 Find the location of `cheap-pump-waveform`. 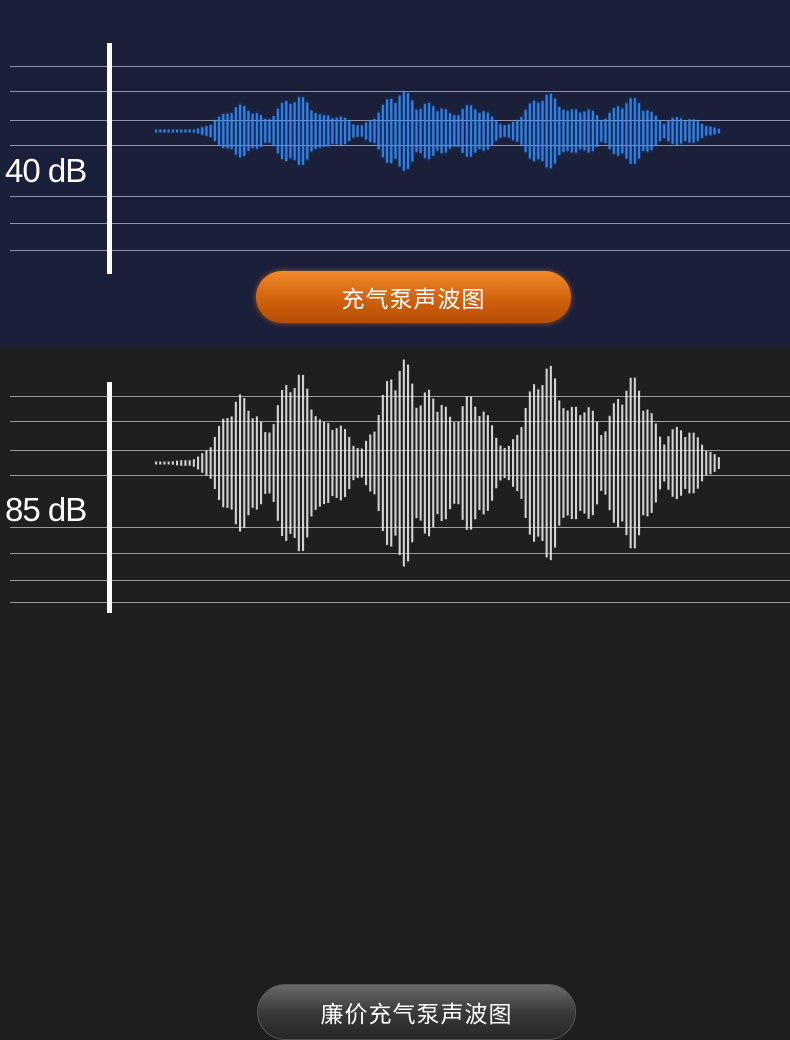

cheap-pump-waveform is located at coordinates (437, 463).